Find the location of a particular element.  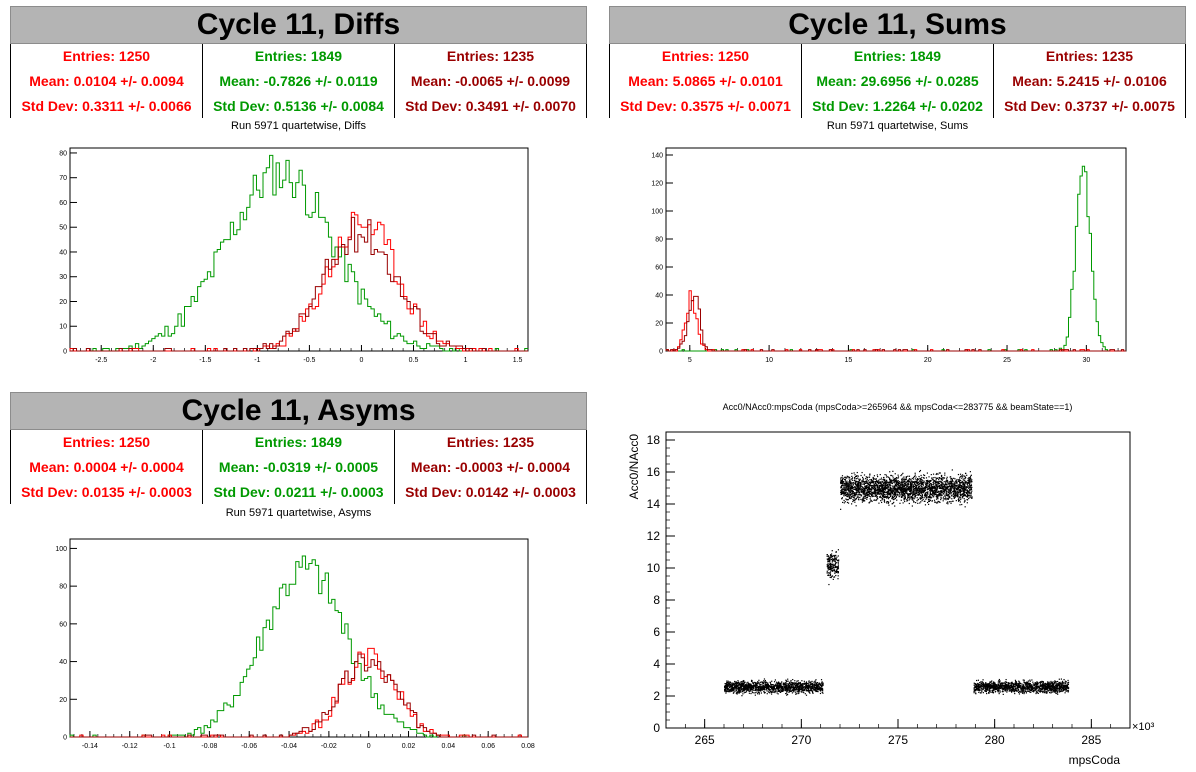

x-tick-label: 1.5 is located at coordinates (518, 360).